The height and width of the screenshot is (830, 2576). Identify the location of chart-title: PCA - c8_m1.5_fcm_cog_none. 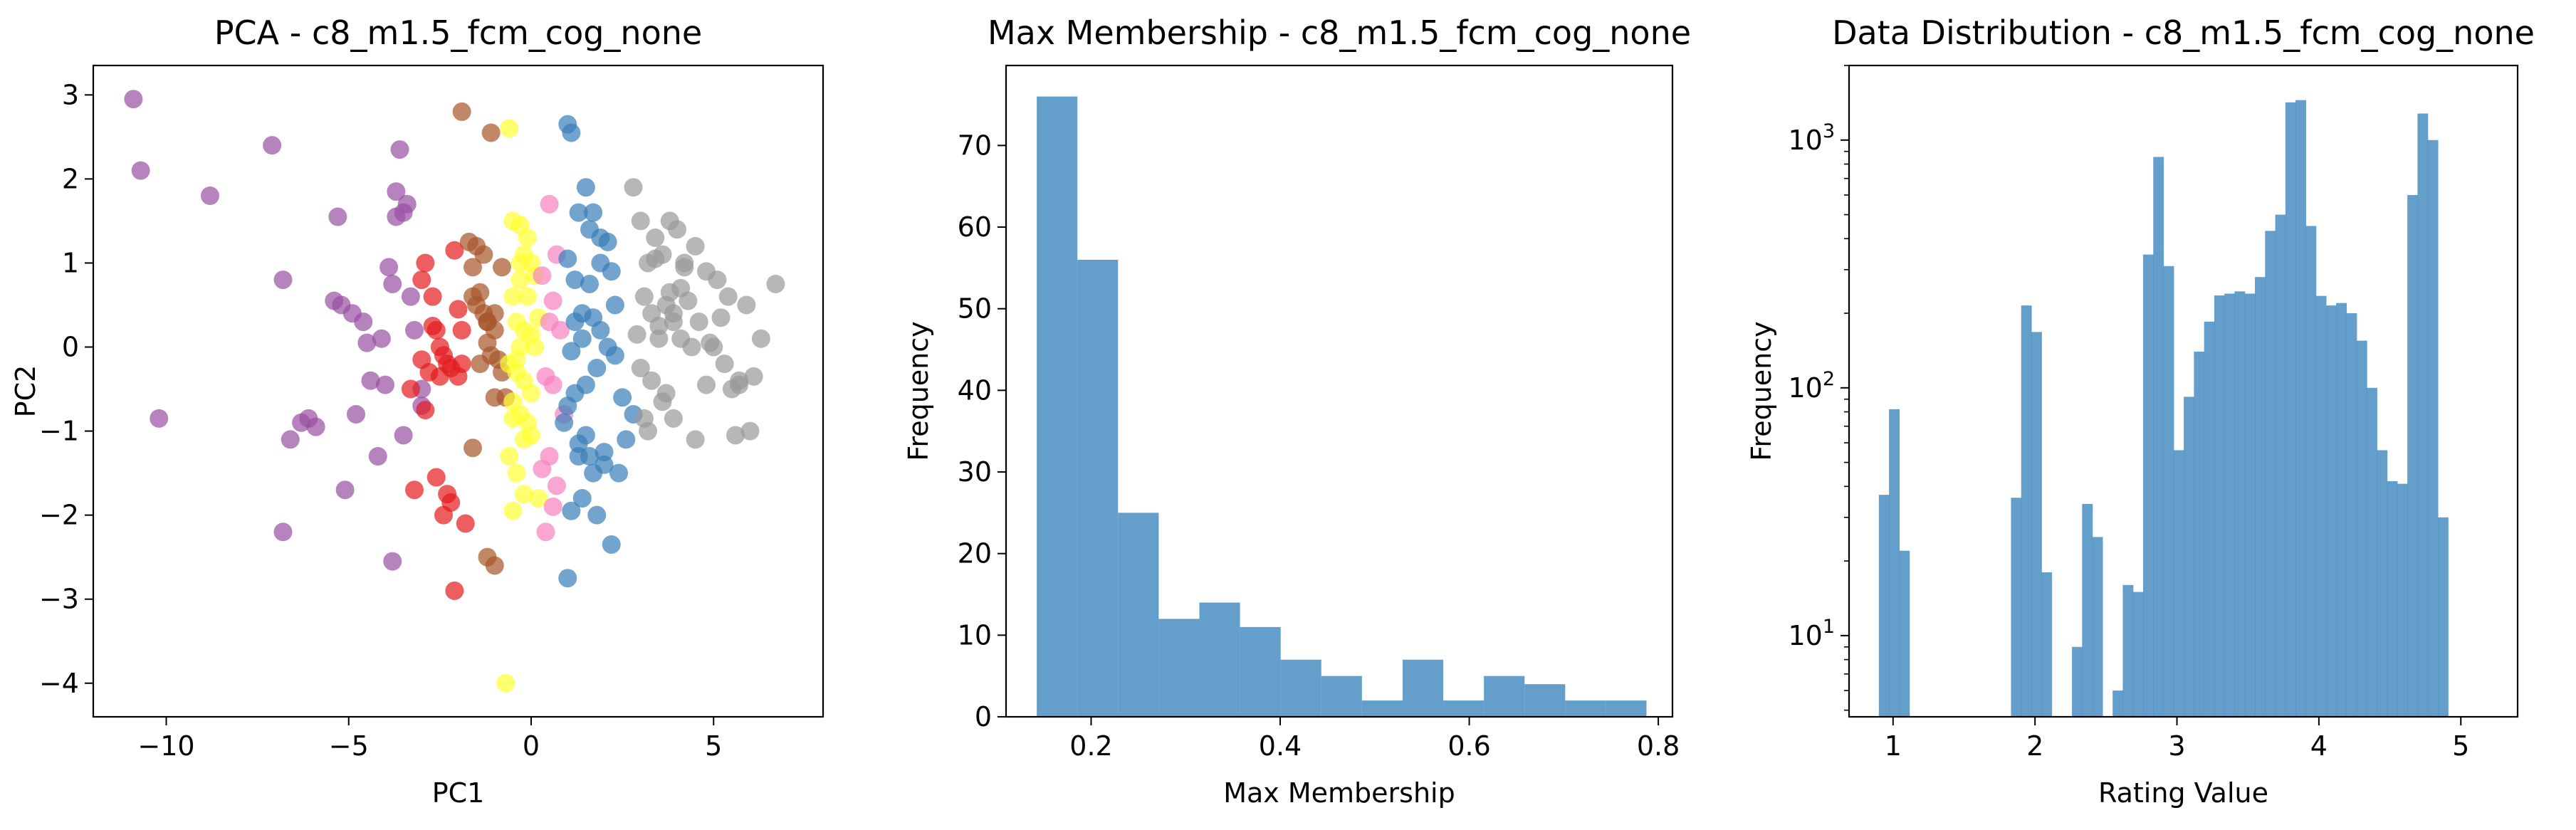
(458, 33).